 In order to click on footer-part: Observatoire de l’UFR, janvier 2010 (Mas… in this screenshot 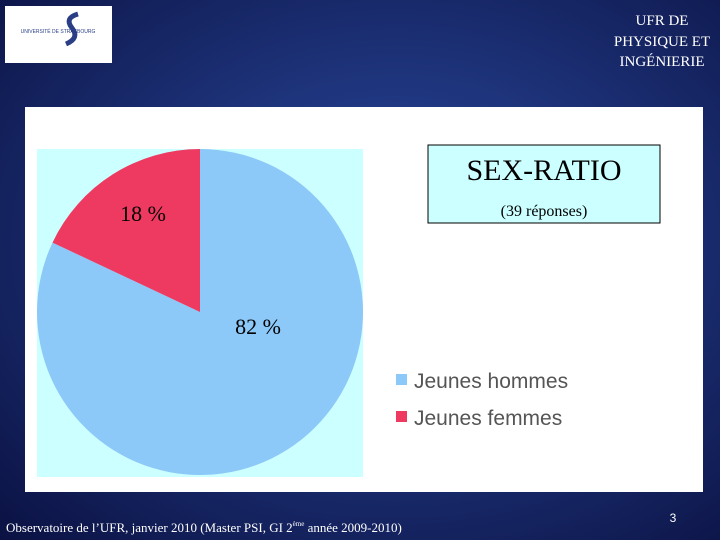, I will do `click(149, 527)`.